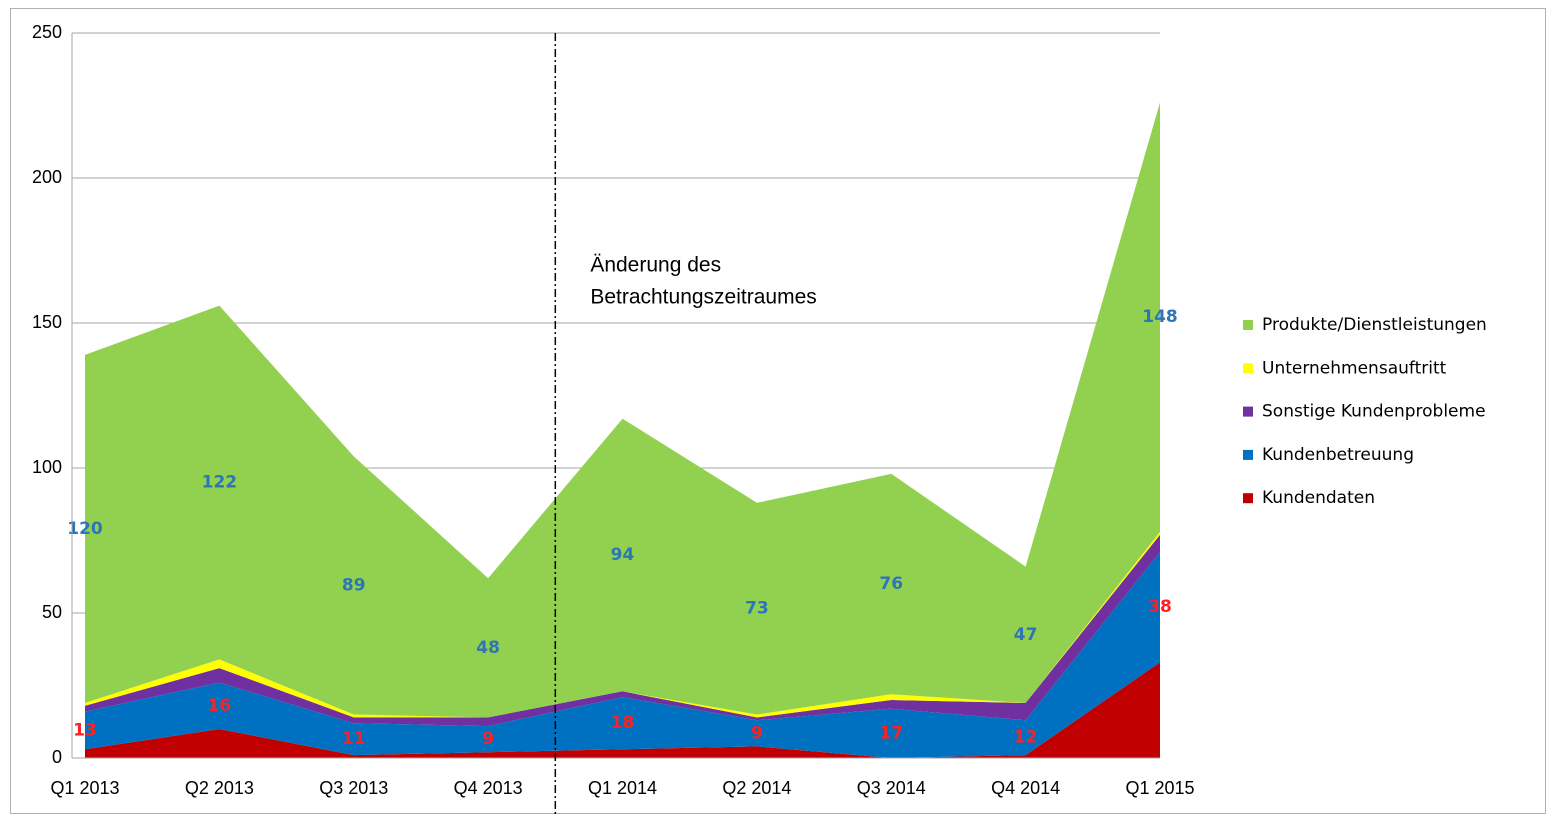 The image size is (1547, 815). What do you see at coordinates (354, 739) in the screenshot?
I see `data-label: 11` at bounding box center [354, 739].